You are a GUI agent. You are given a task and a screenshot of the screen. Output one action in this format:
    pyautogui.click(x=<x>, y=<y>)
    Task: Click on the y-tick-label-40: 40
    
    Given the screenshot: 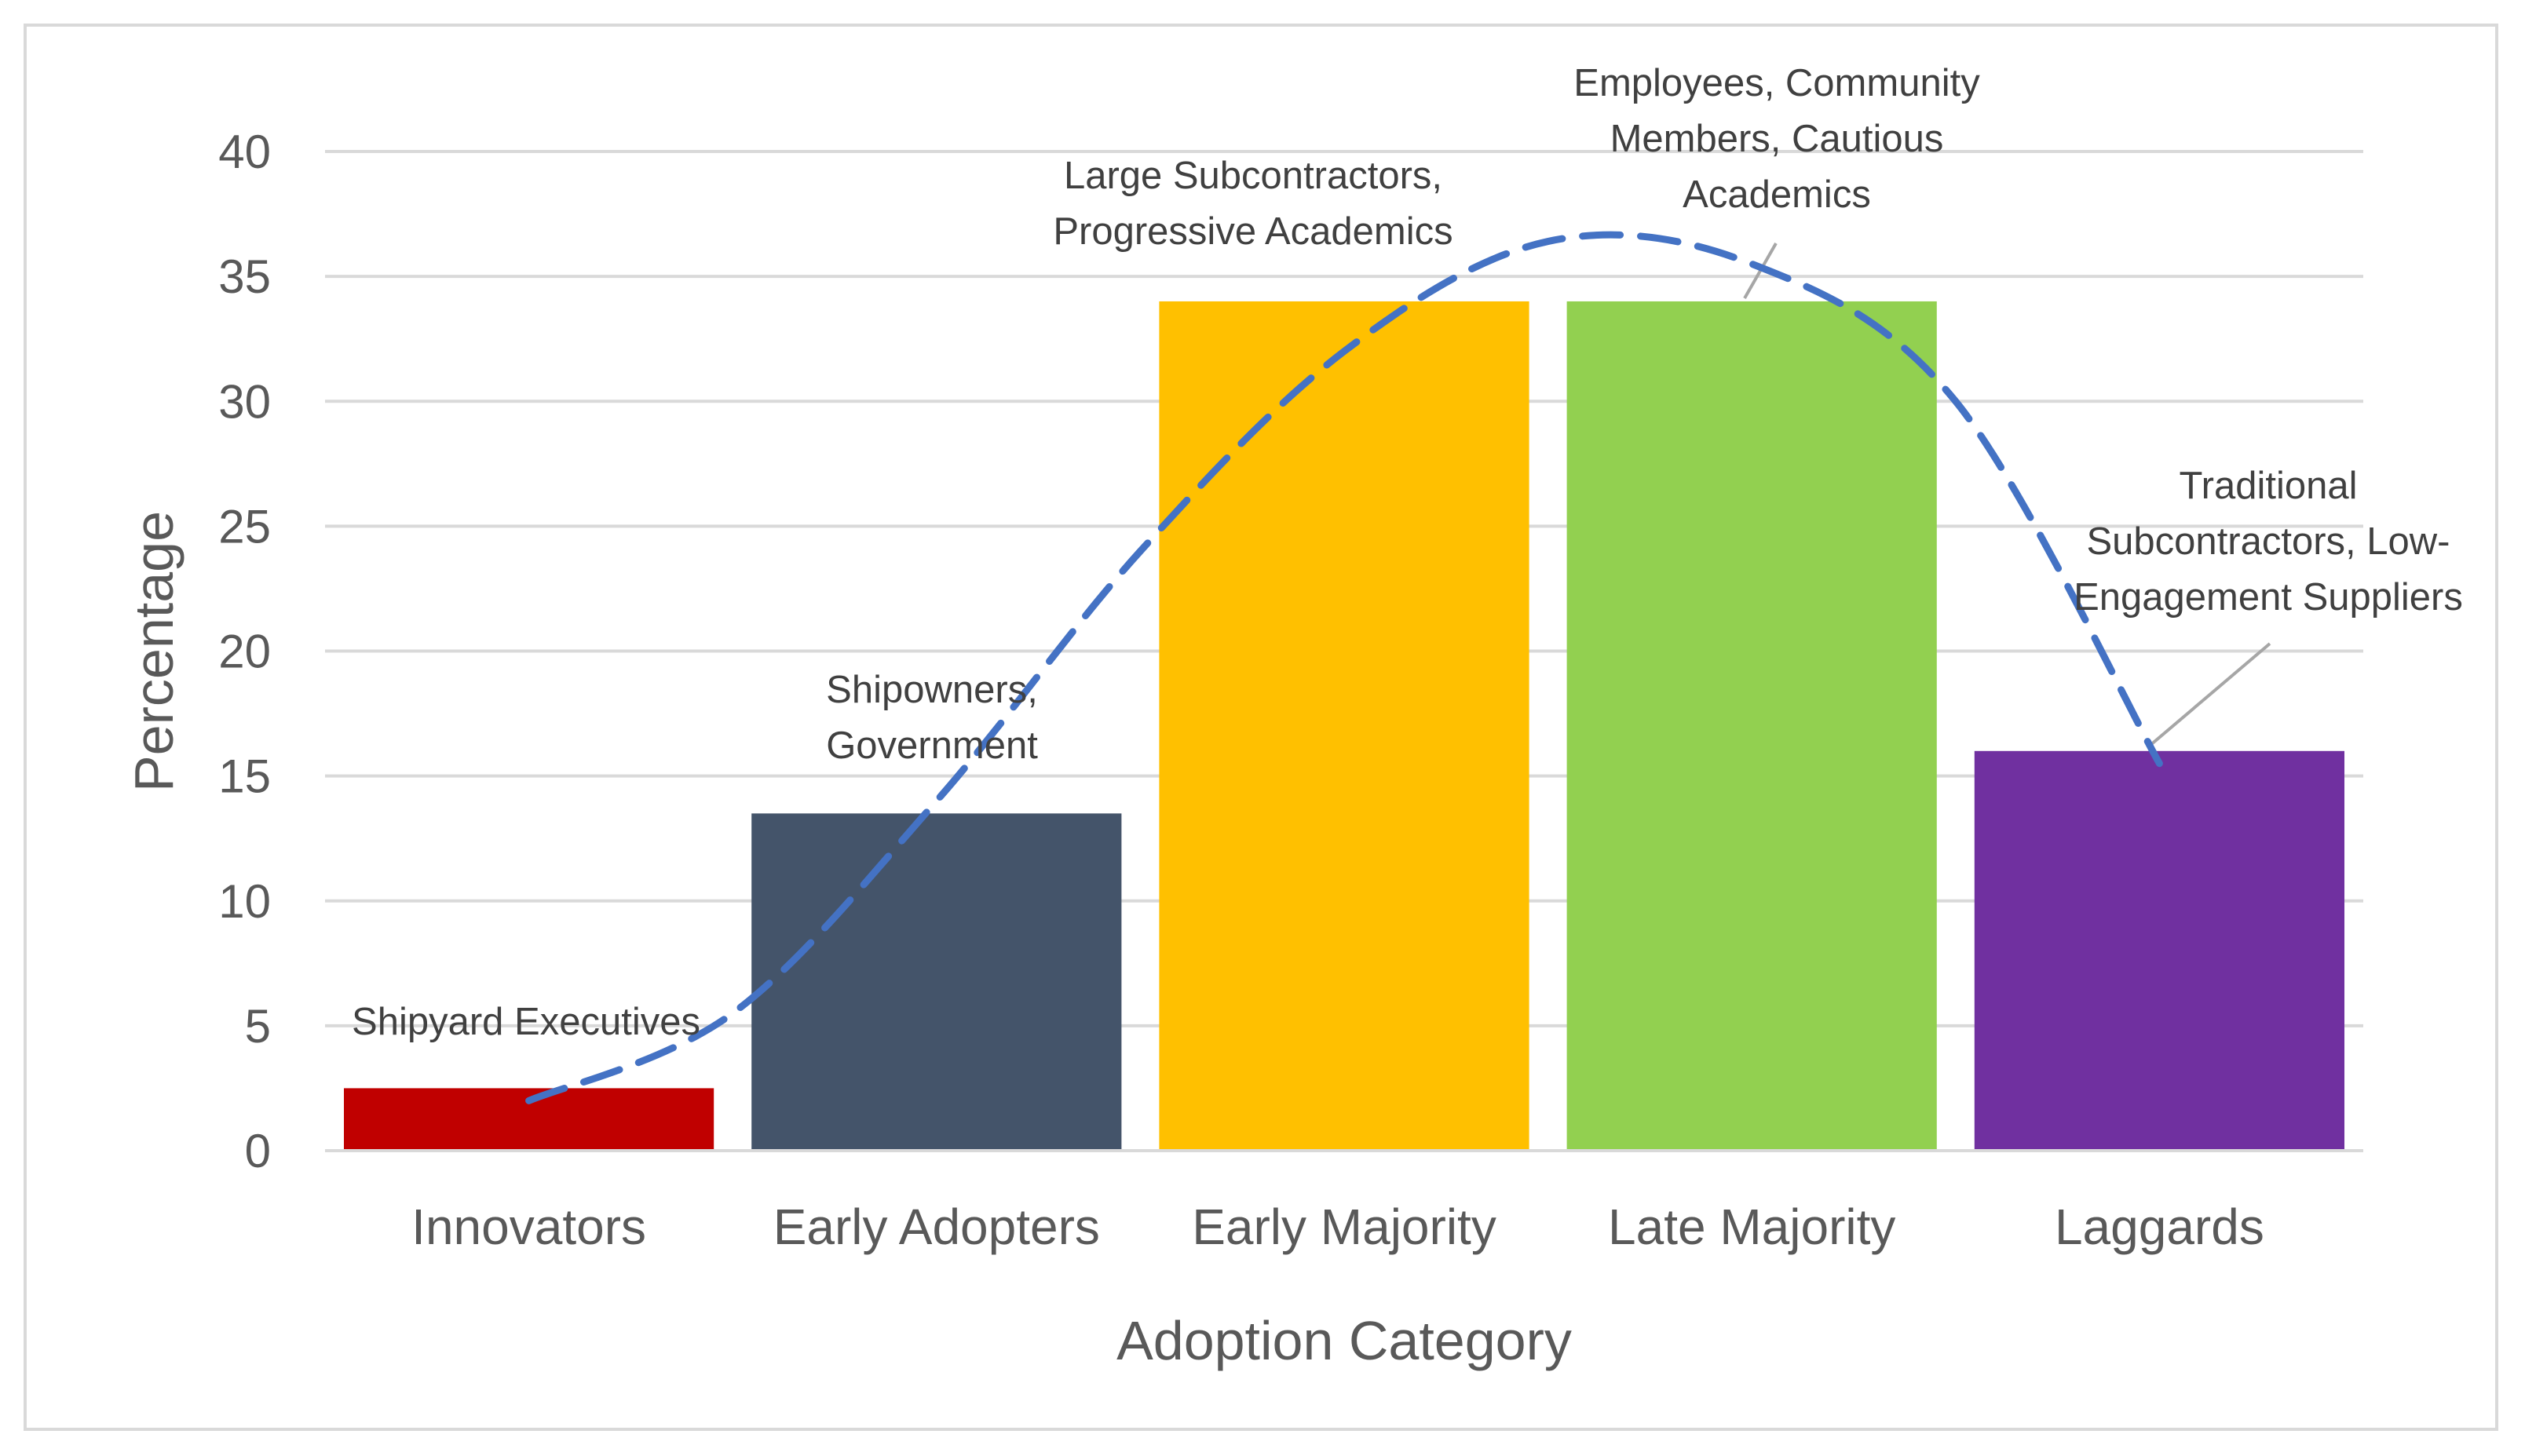 What is the action you would take?
    pyautogui.click(x=244, y=152)
    